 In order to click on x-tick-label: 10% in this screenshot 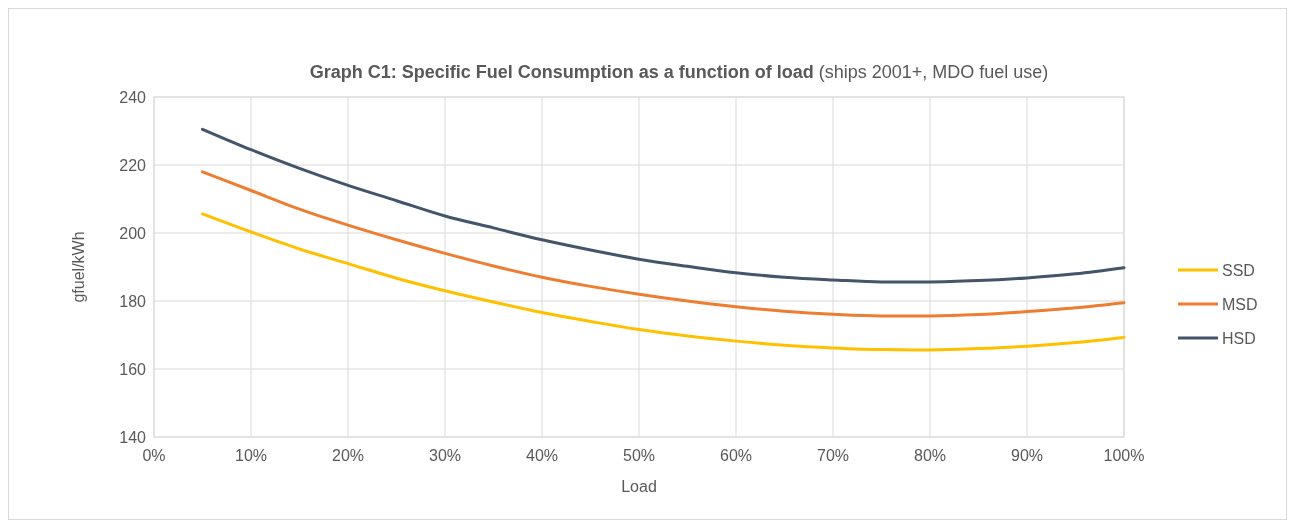, I will do `click(251, 455)`.